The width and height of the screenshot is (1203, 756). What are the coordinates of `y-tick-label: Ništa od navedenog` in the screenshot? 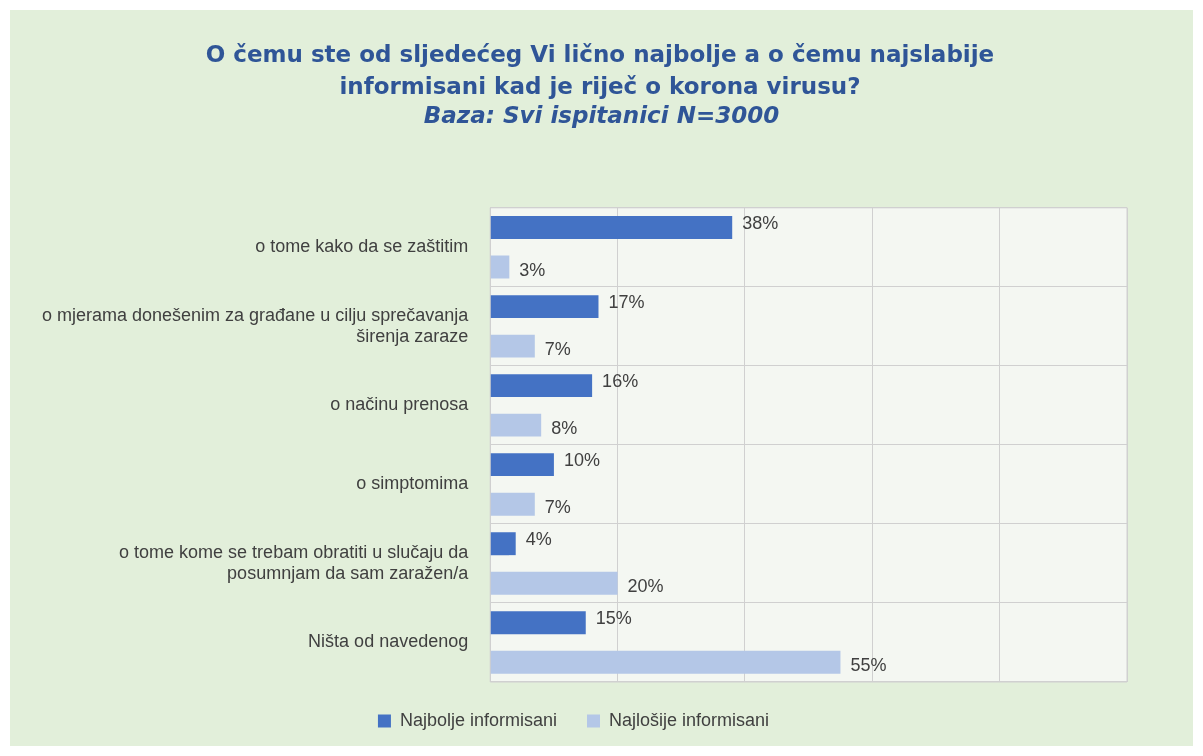 It's located at (388, 641).